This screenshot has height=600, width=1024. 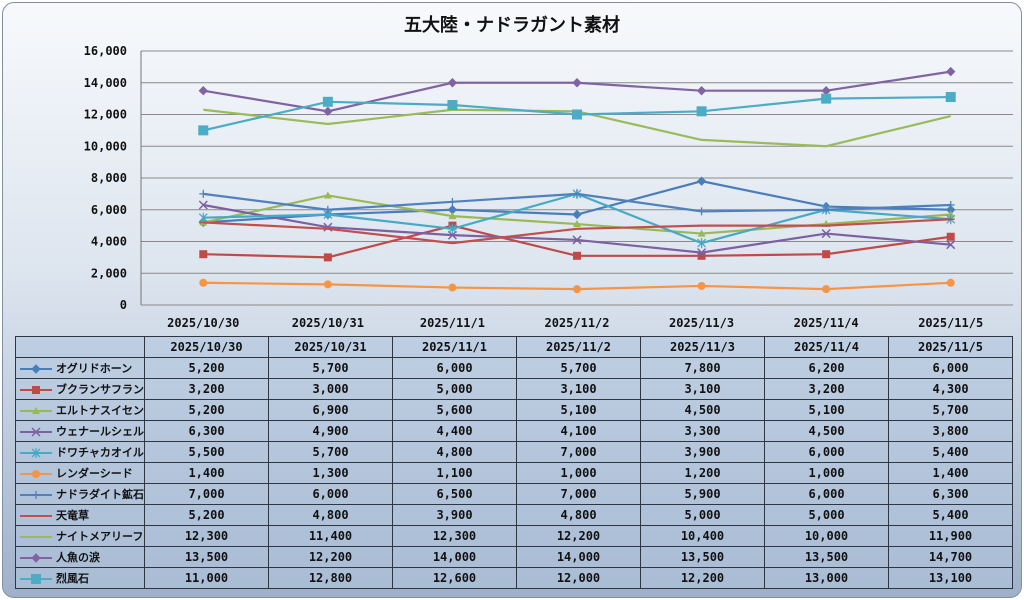 I want to click on legend-entry: 人魚の涙, so click(x=80, y=557).